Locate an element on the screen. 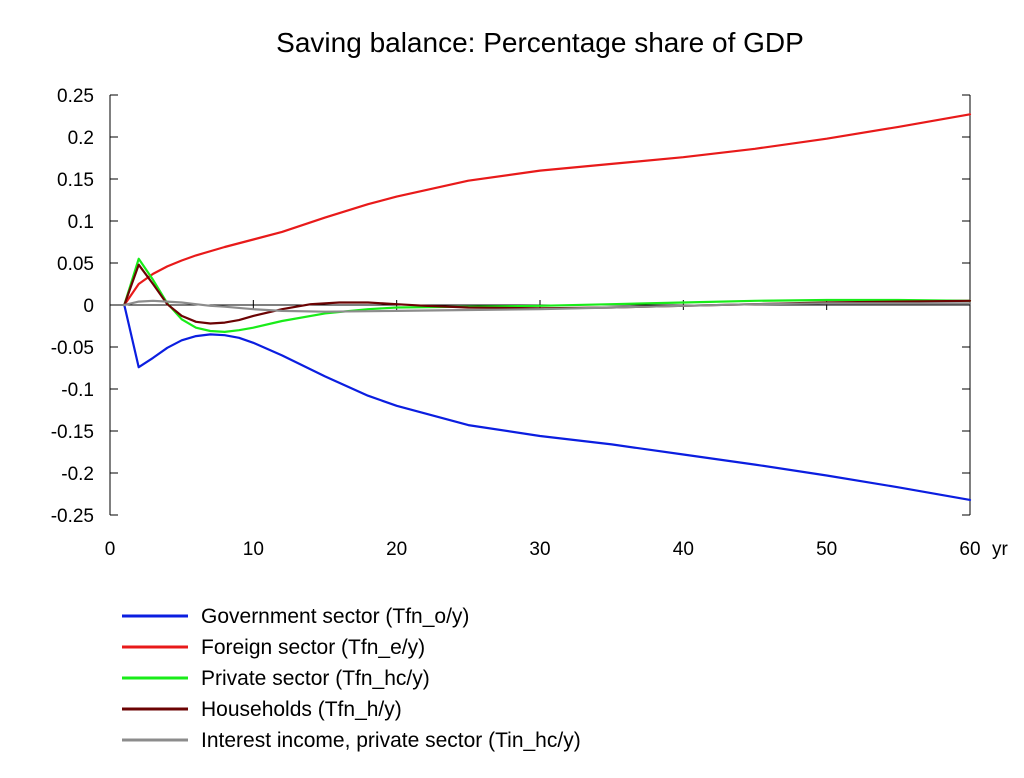  y-tick-label: -0.2 is located at coordinates (77, 474).